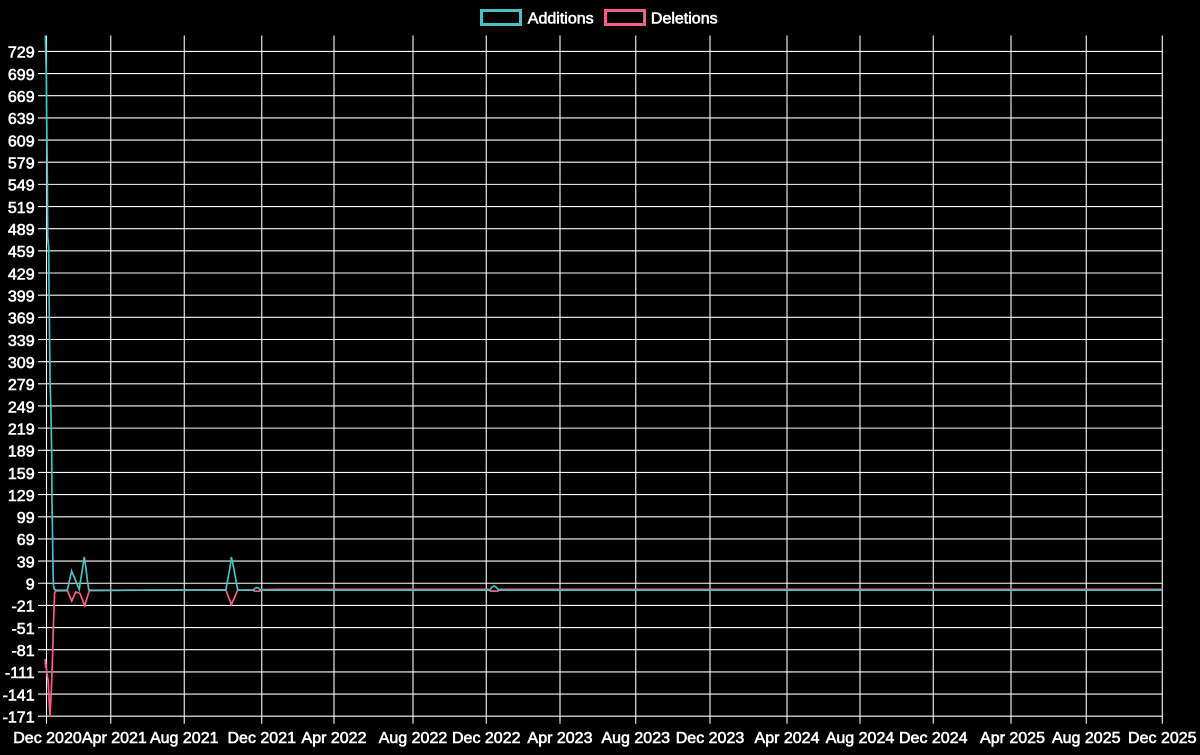  What do you see at coordinates (561, 18) in the screenshot?
I see `svg-text: Additions` at bounding box center [561, 18].